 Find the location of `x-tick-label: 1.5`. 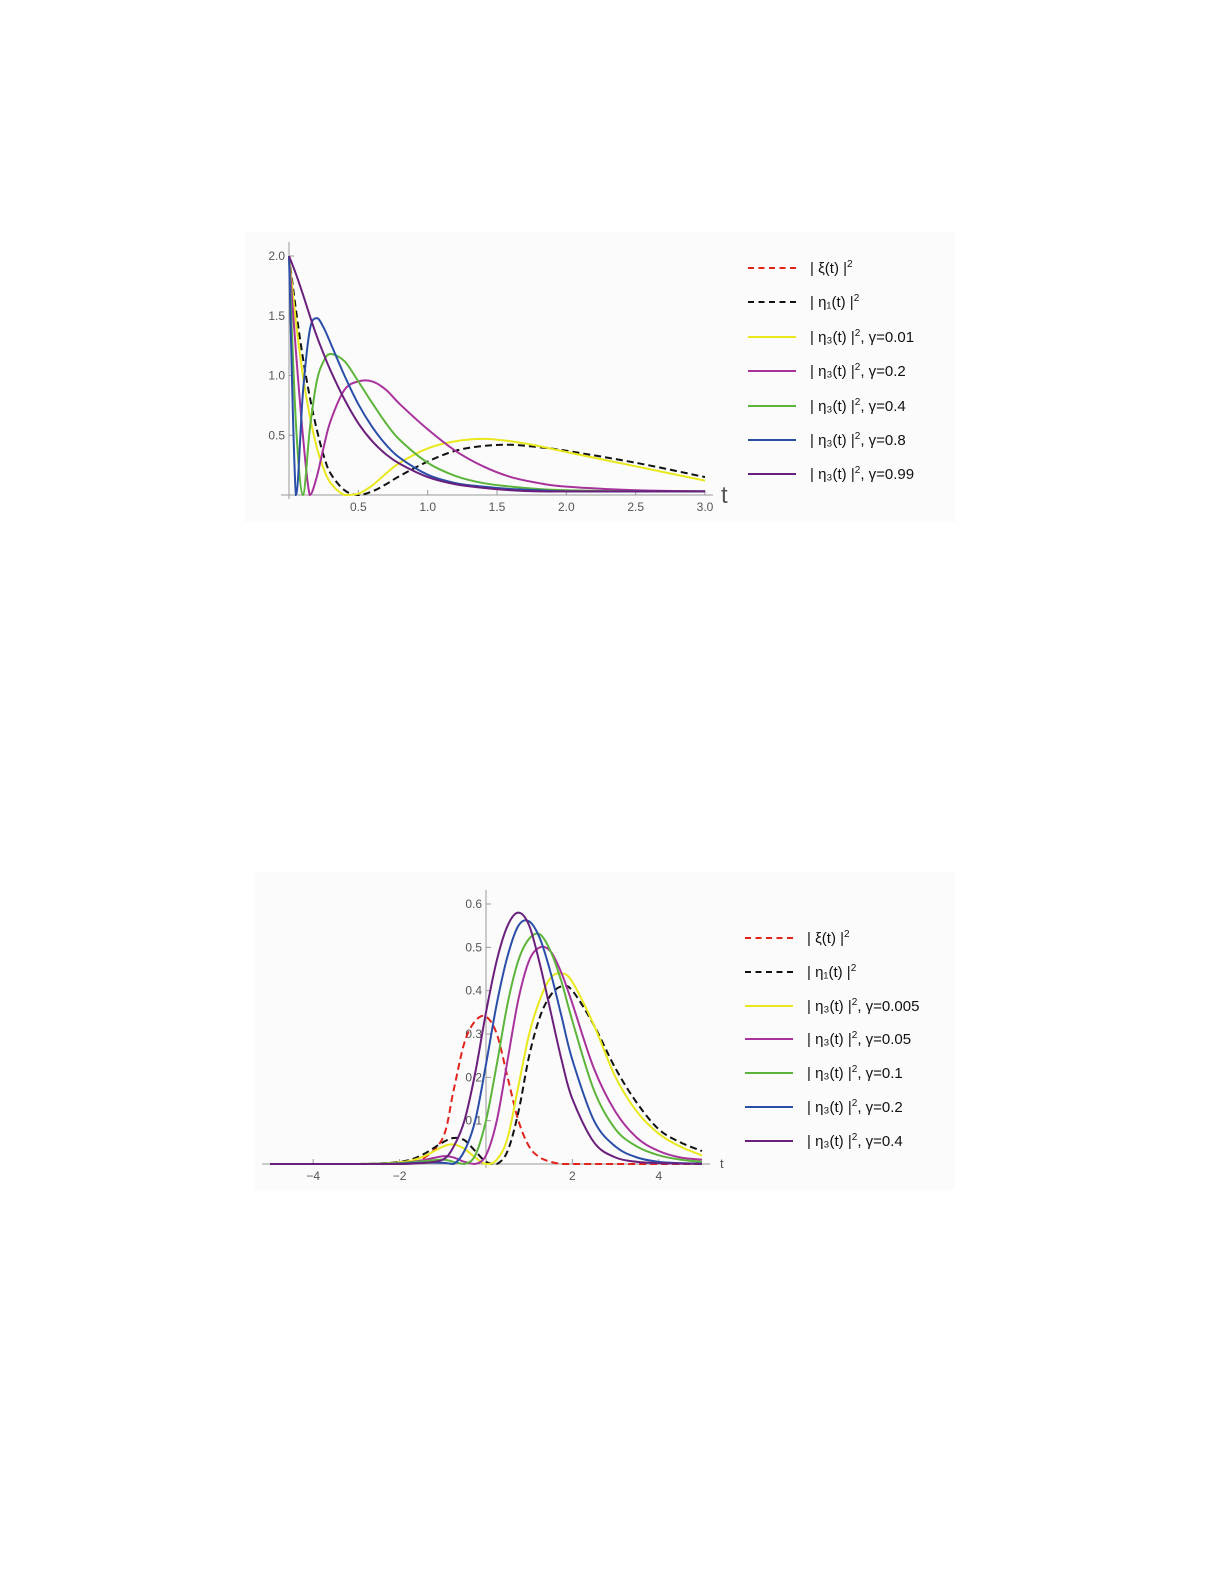

x-tick-label: 1.5 is located at coordinates (497, 507).